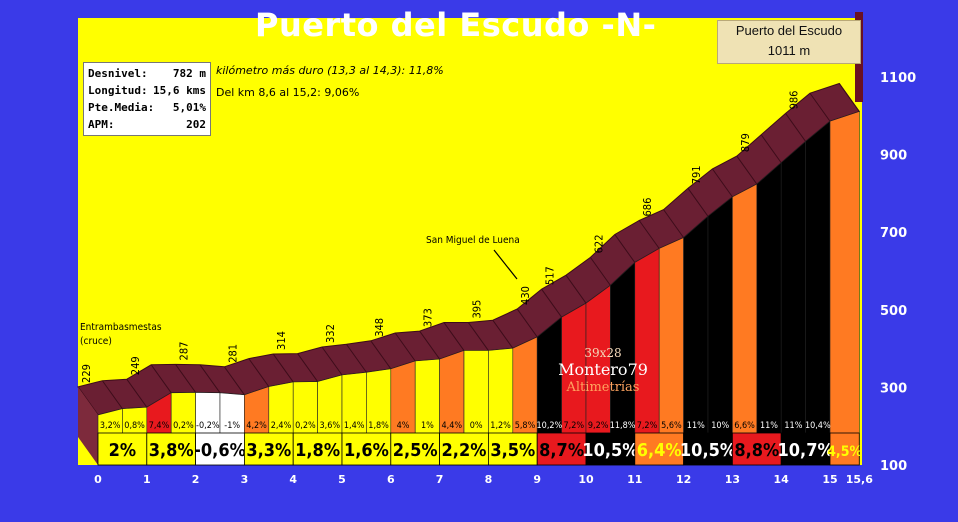 This screenshot has width=958, height=522. Describe the element at coordinates (354, 426) in the screenshot. I see `segment-grade-label: 1,4%` at that location.